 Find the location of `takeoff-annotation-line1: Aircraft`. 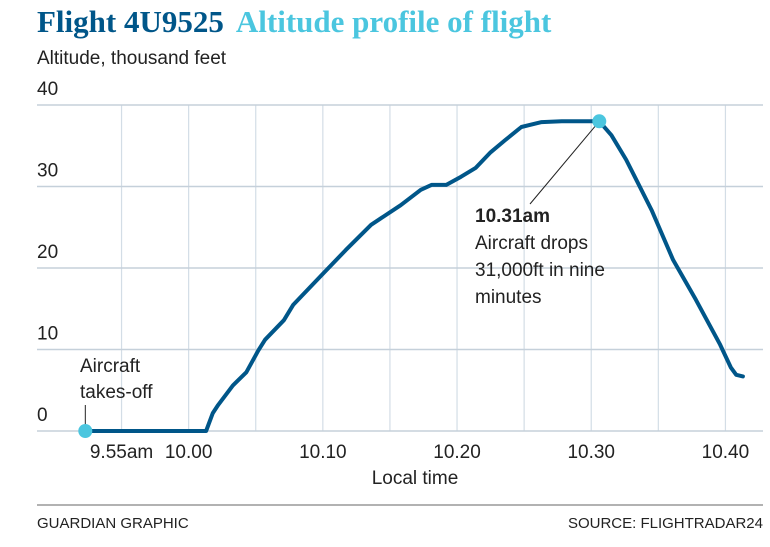

takeoff-annotation-line1: Aircraft is located at coordinates (110, 366).